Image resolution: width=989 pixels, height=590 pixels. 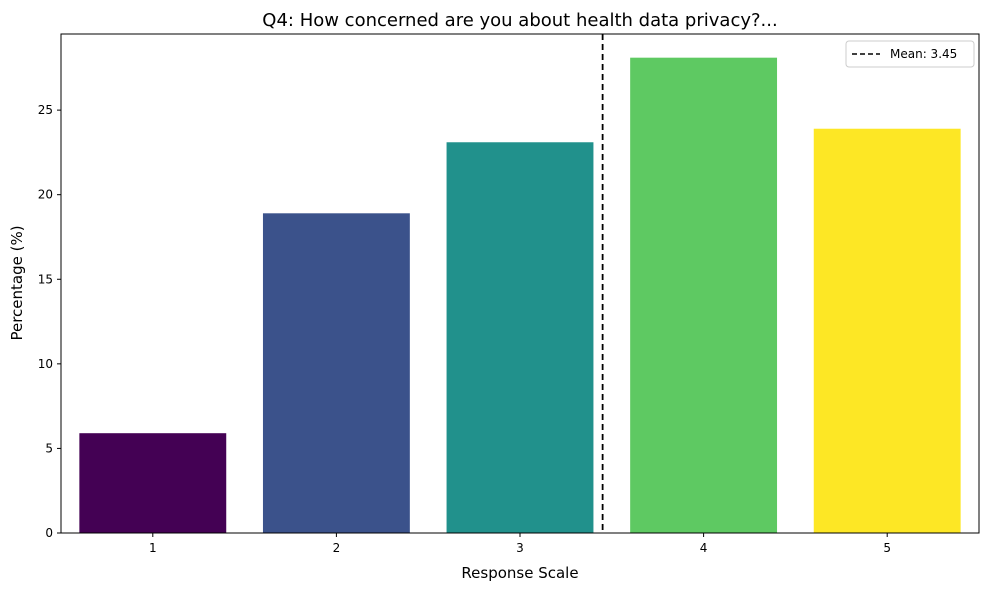 I want to click on legend: Mean: 3.45, so click(x=910, y=54).